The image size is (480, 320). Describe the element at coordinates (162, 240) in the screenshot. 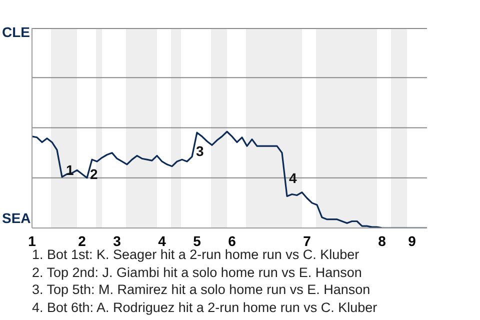

I see `x-tick-label: 4` at that location.